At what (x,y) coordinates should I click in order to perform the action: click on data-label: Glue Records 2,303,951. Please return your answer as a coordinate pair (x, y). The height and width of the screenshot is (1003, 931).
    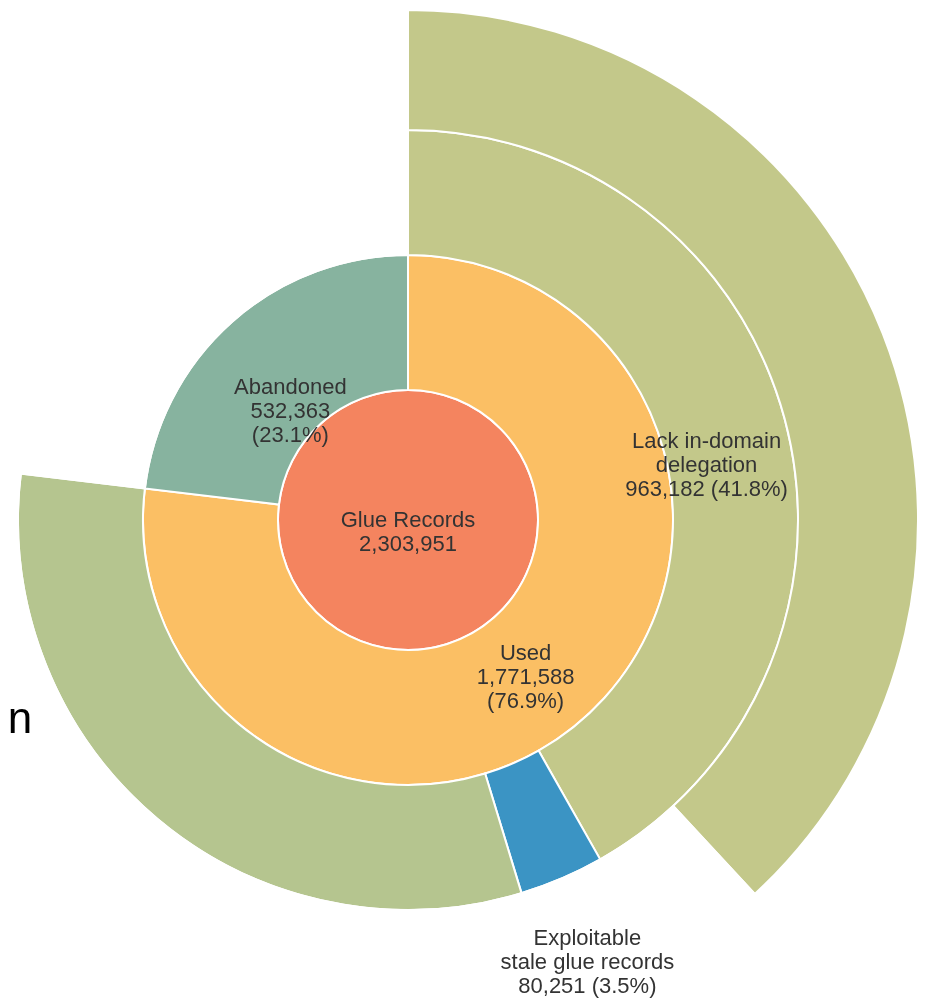
    Looking at the image, I should click on (408, 531).